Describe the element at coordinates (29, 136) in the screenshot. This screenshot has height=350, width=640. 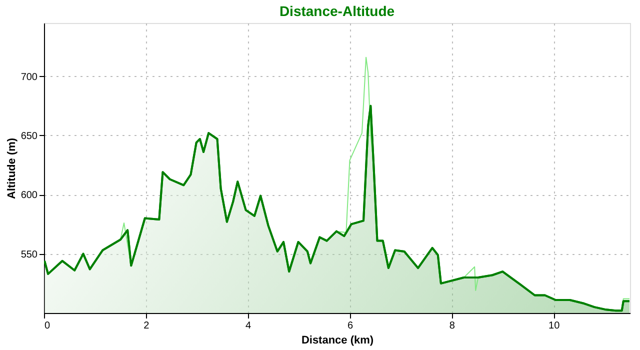
I see `y-tick-label: 650` at that location.